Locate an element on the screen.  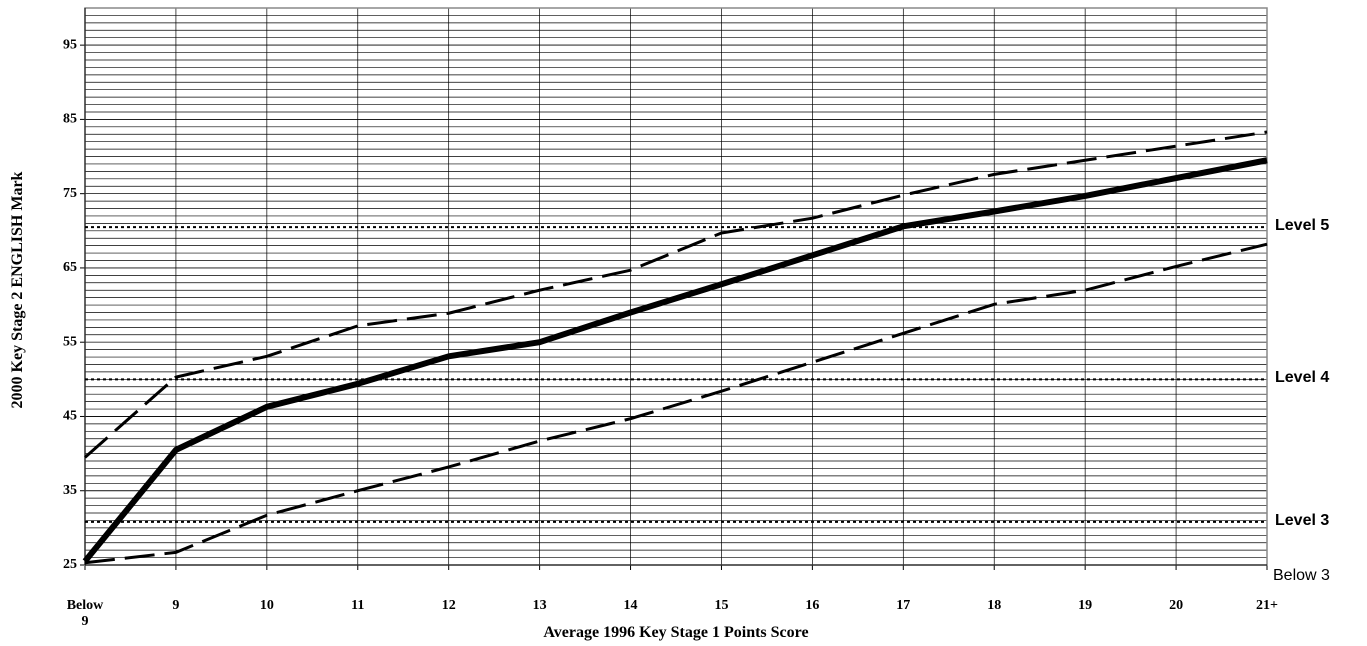
y-tick-label: 45 is located at coordinates (70, 416).